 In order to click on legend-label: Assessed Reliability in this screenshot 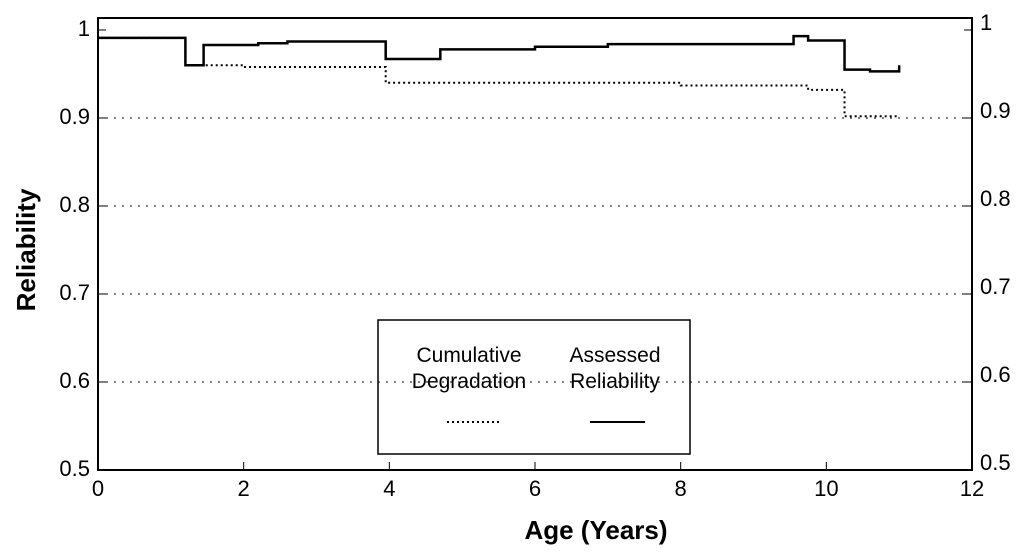, I will do `click(615, 368)`.